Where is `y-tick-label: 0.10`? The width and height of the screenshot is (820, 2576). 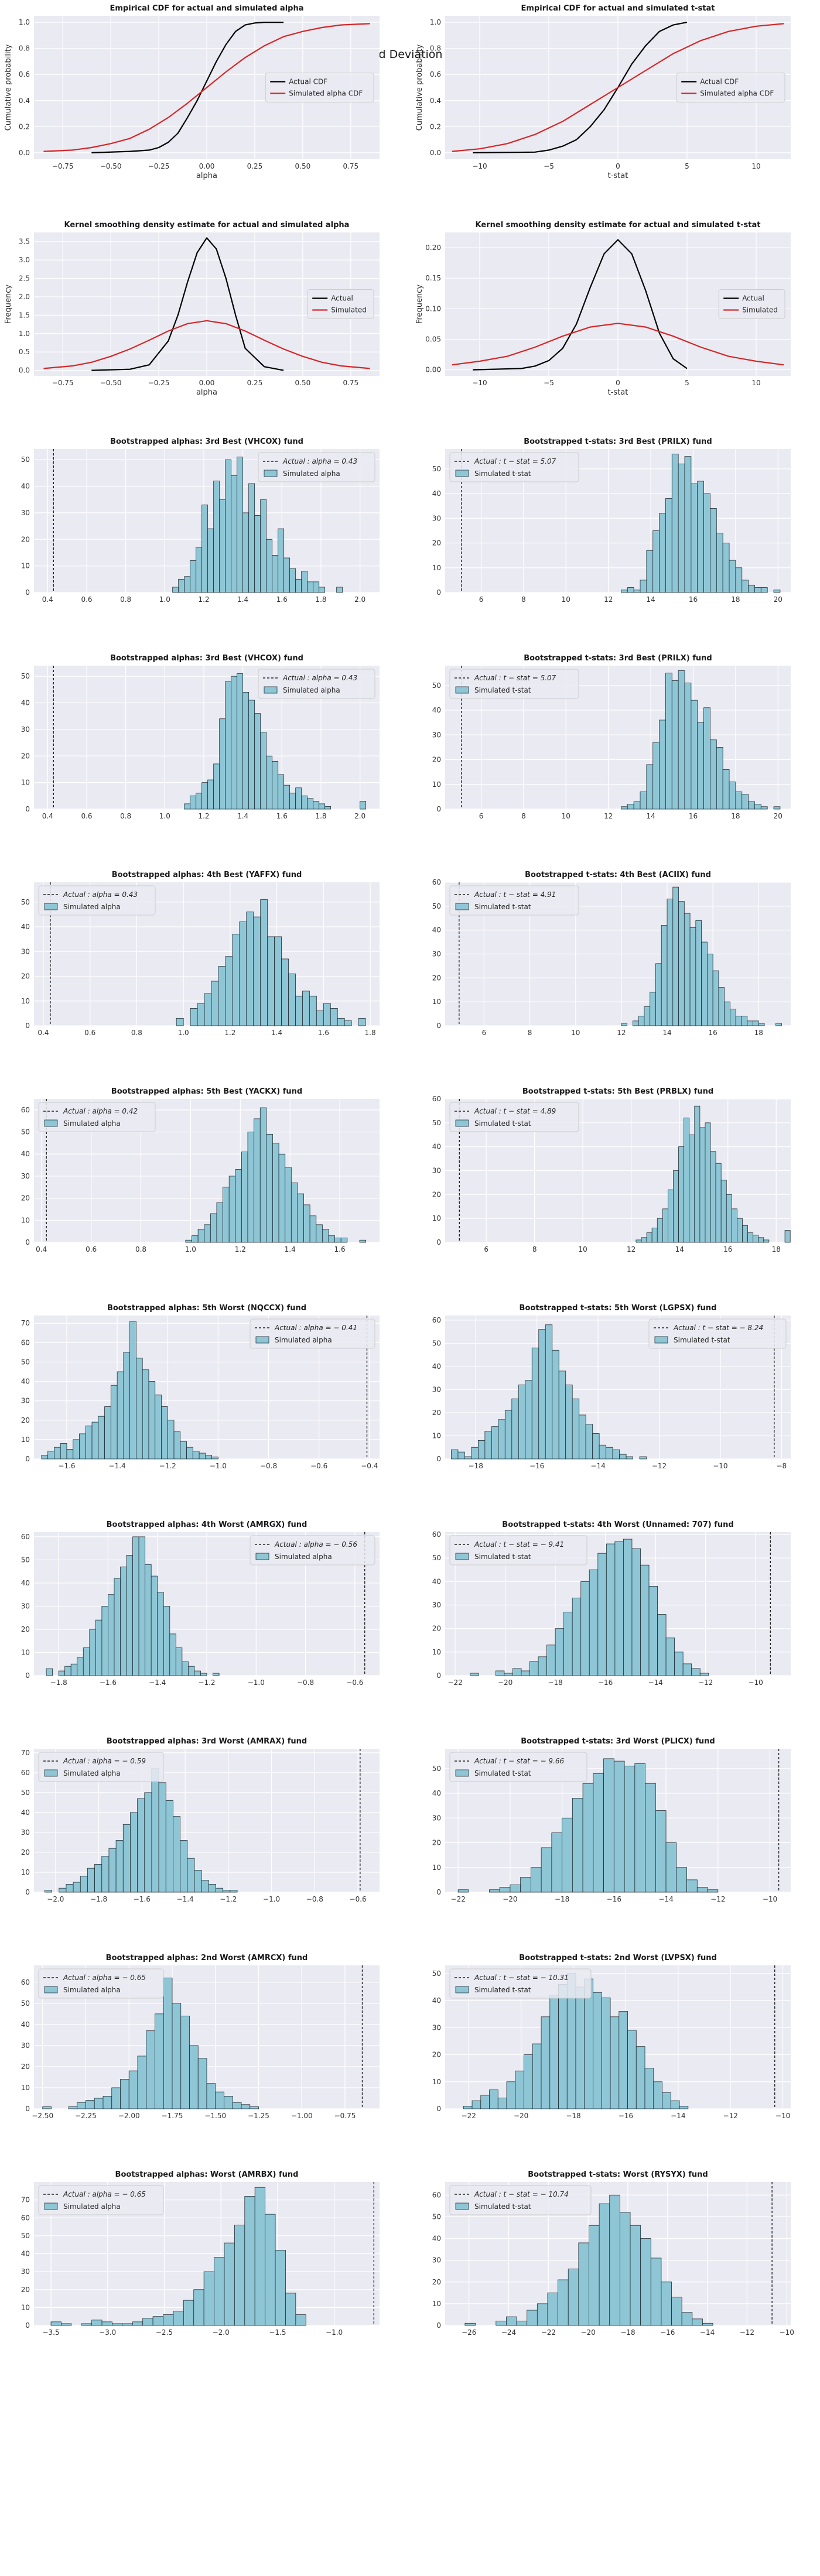 y-tick-label: 0.10 is located at coordinates (433, 308).